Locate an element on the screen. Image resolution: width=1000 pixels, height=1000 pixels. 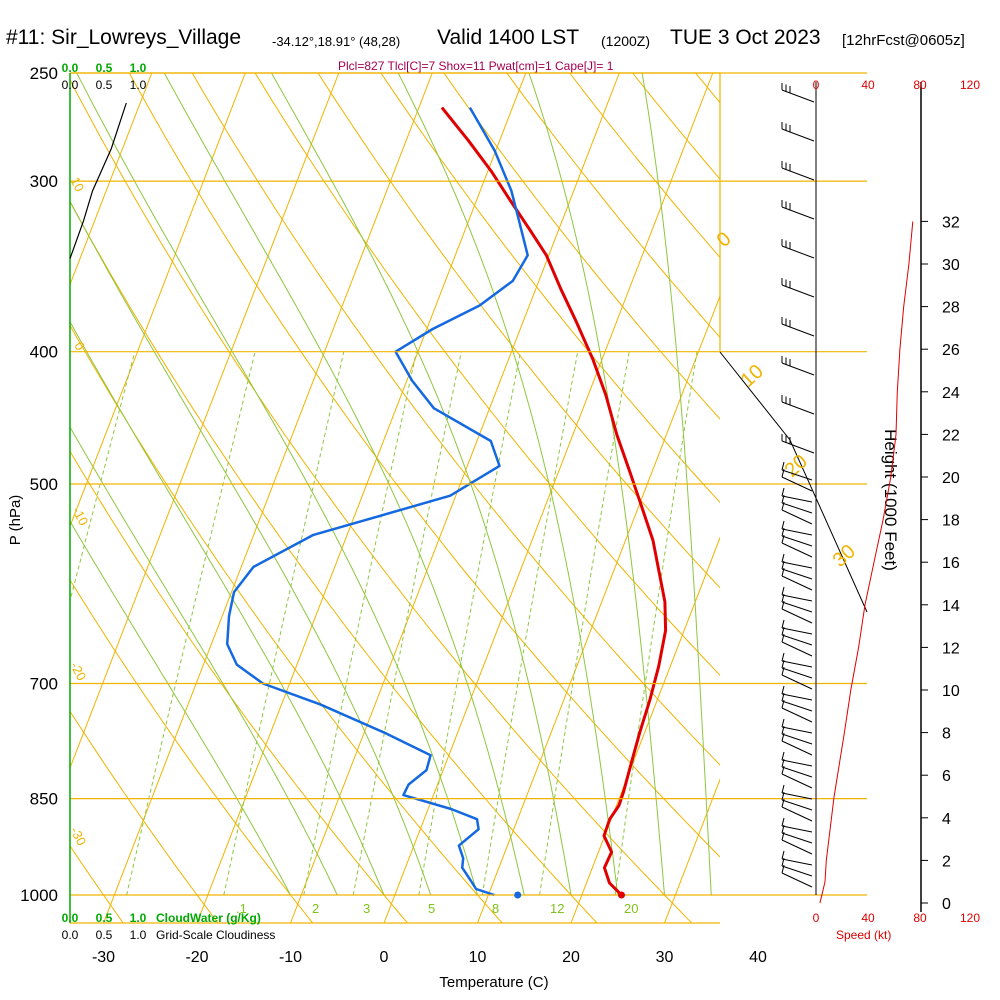
mixing-ratio-label: 12 is located at coordinates (557, 908).